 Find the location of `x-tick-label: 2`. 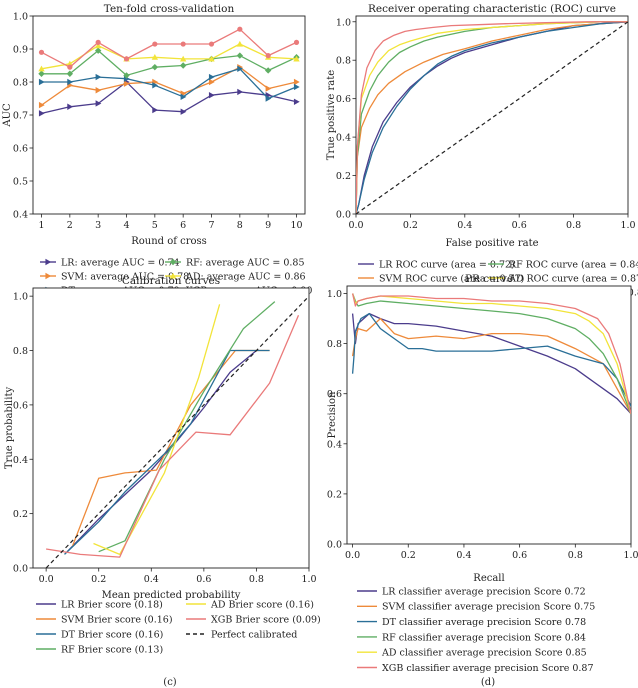

x-tick-label: 2 is located at coordinates (70, 225).